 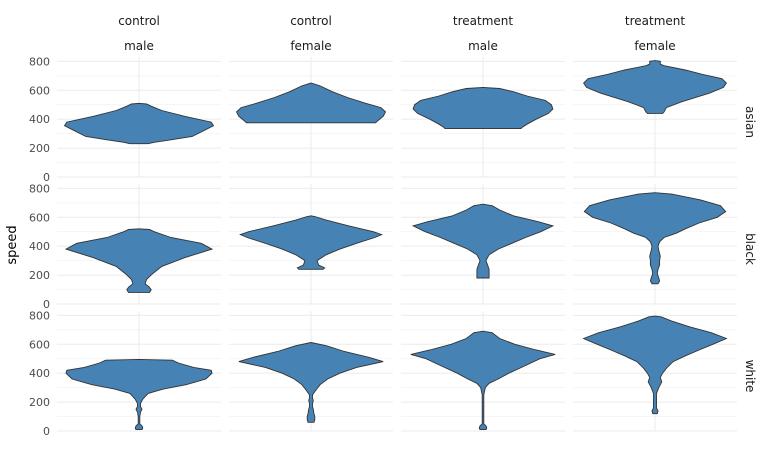 I want to click on row-strip-label: black, so click(x=750, y=249).